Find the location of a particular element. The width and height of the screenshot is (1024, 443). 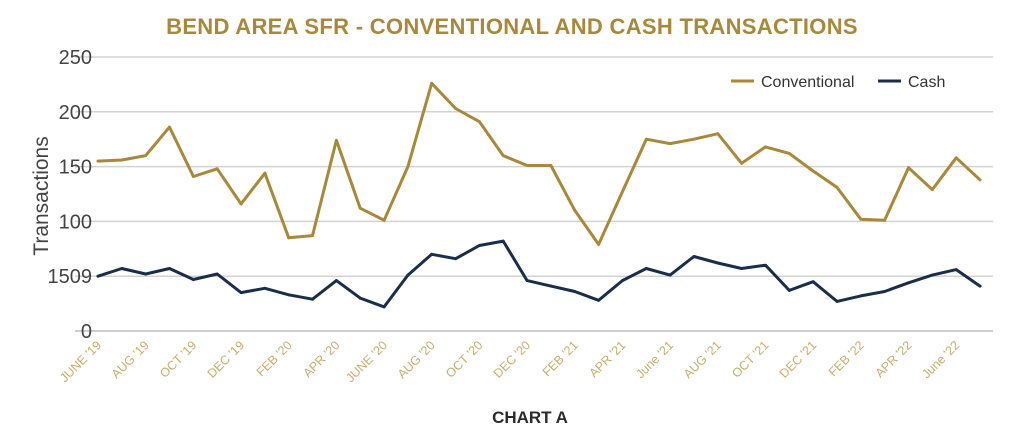

x-tick-label: APR '21 is located at coordinates (608, 359).